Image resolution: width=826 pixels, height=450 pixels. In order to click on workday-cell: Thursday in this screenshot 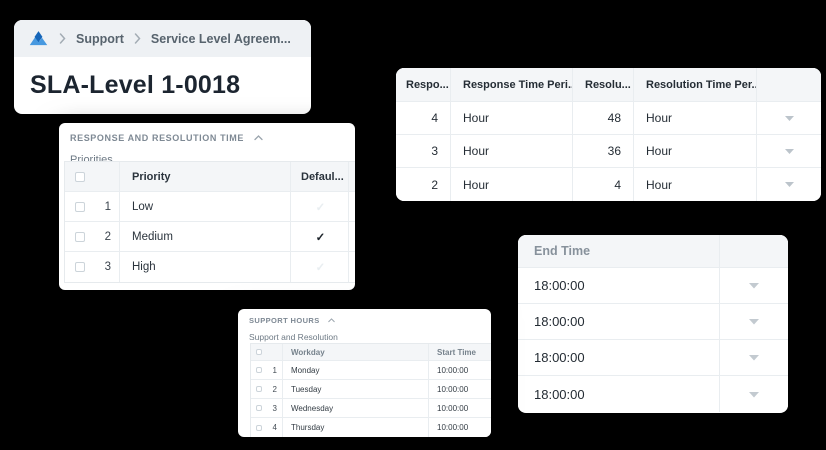, I will do `click(356, 427)`.